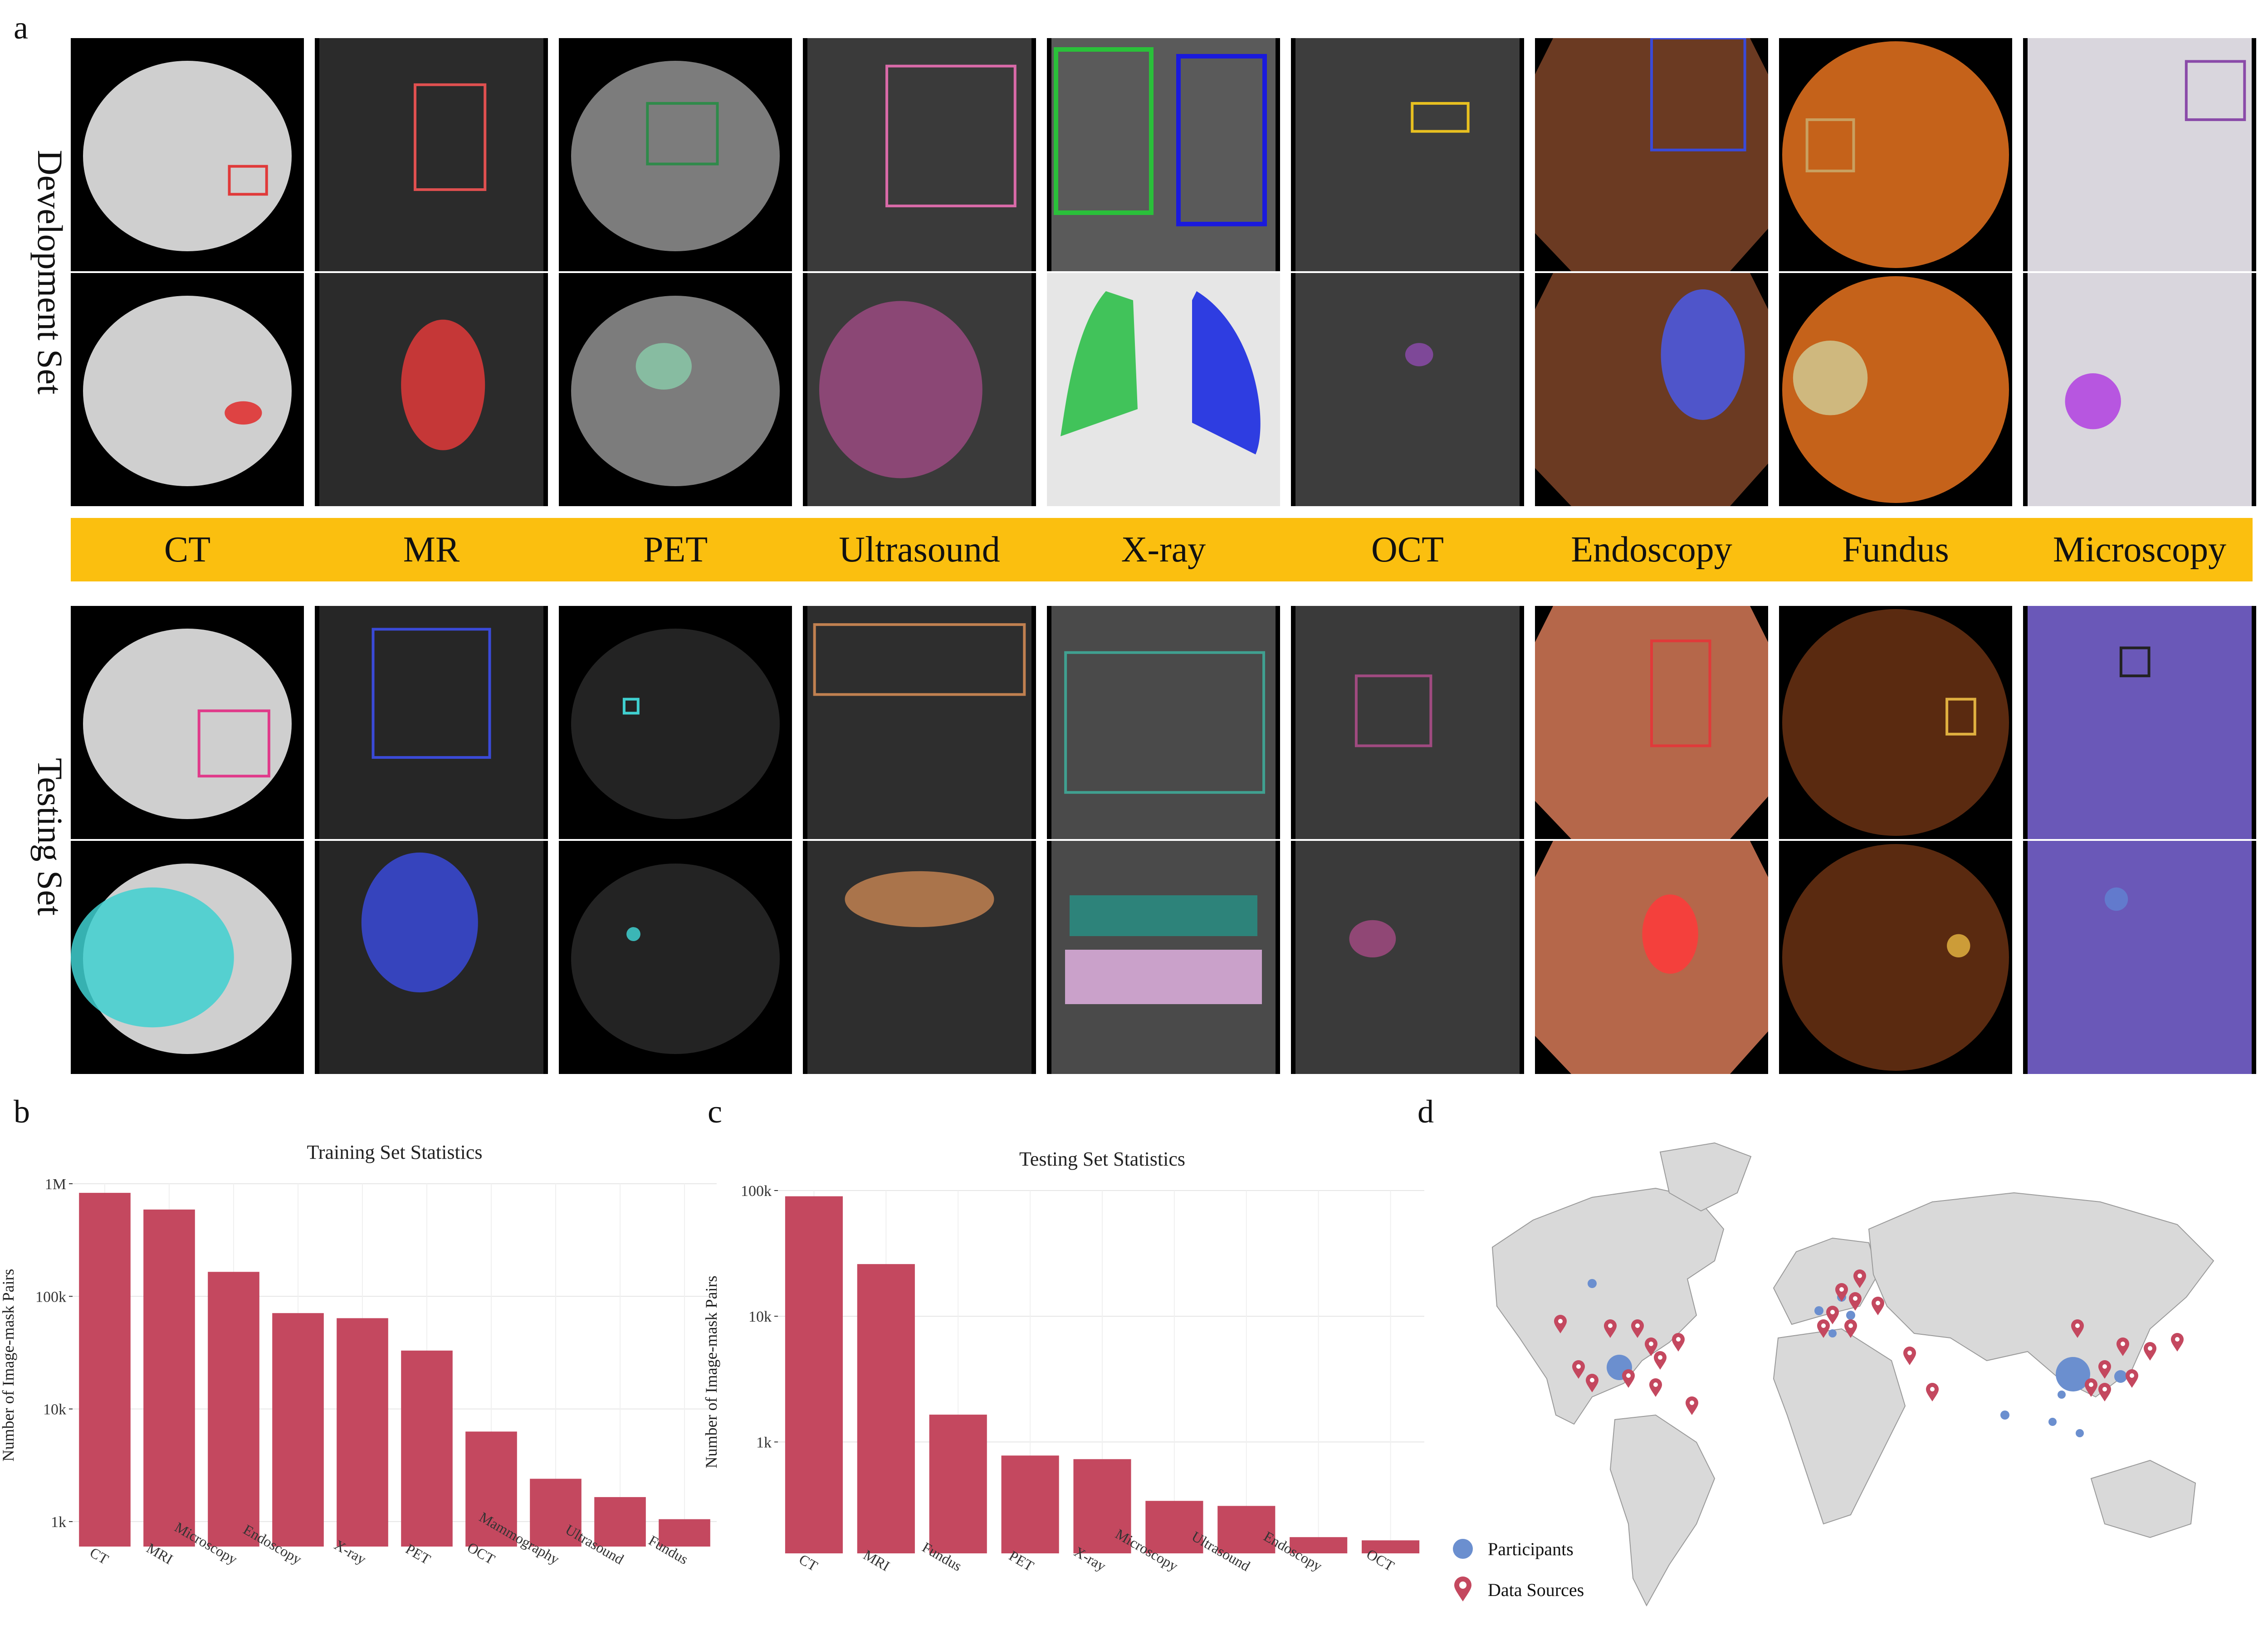 The image size is (2268, 1635). What do you see at coordinates (1652, 550) in the screenshot?
I see `modality-label-endoscopy: Endoscopy` at bounding box center [1652, 550].